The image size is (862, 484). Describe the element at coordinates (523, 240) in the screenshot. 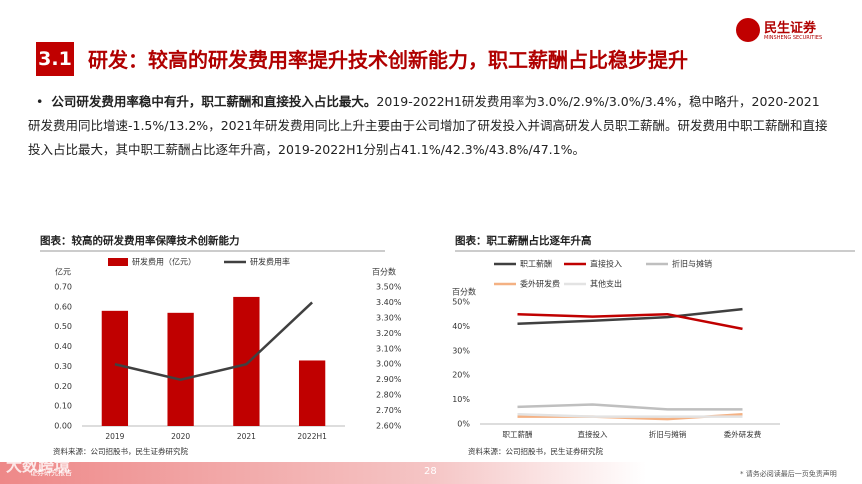

I see `chart-title: 图表：职工薪酬占比逐年升高` at that location.